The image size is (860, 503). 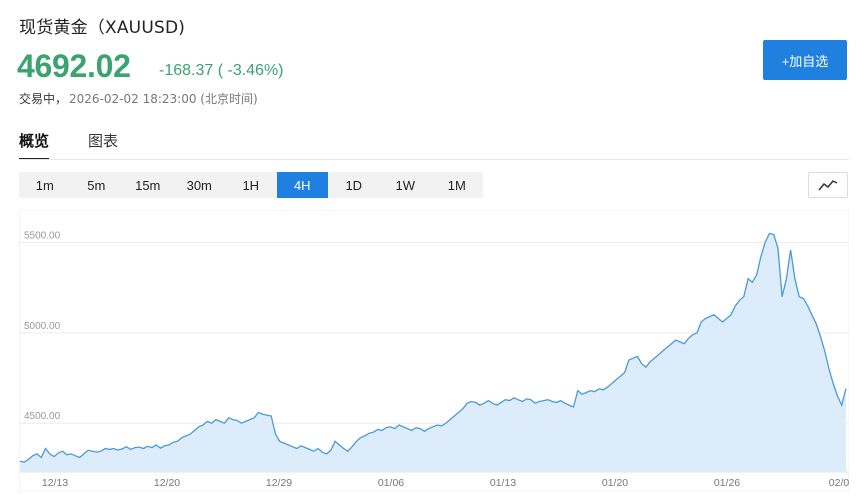 I want to click on period-selector: 1m 5m 15m 30m 1H 4H 1D 1W 1M, so click(x=251, y=185).